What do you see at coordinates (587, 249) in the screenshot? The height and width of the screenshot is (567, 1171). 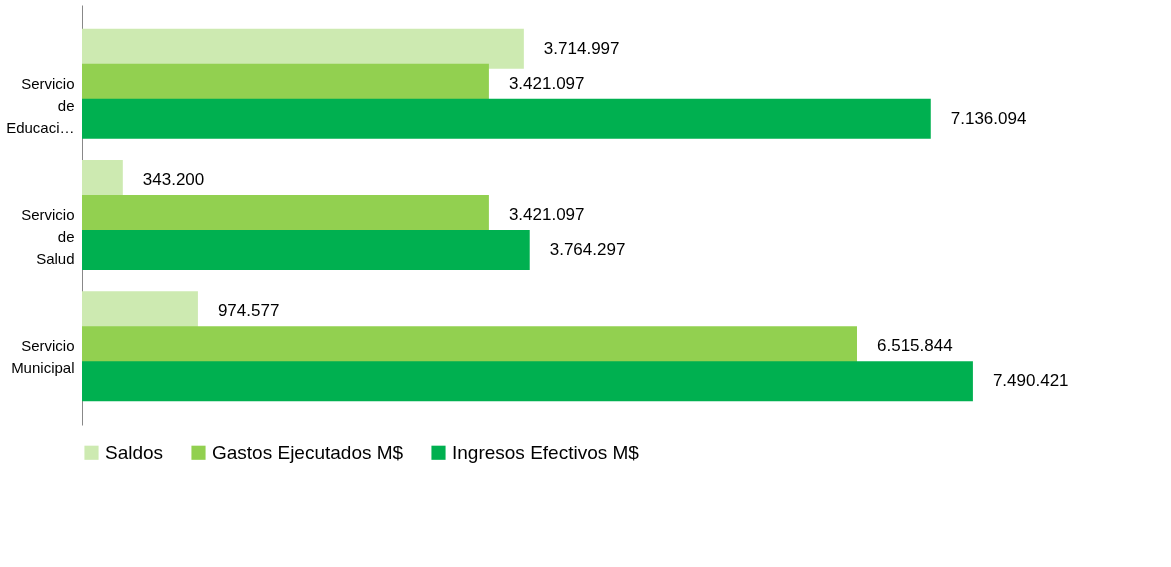 I see `data-label: 3.764.297` at bounding box center [587, 249].